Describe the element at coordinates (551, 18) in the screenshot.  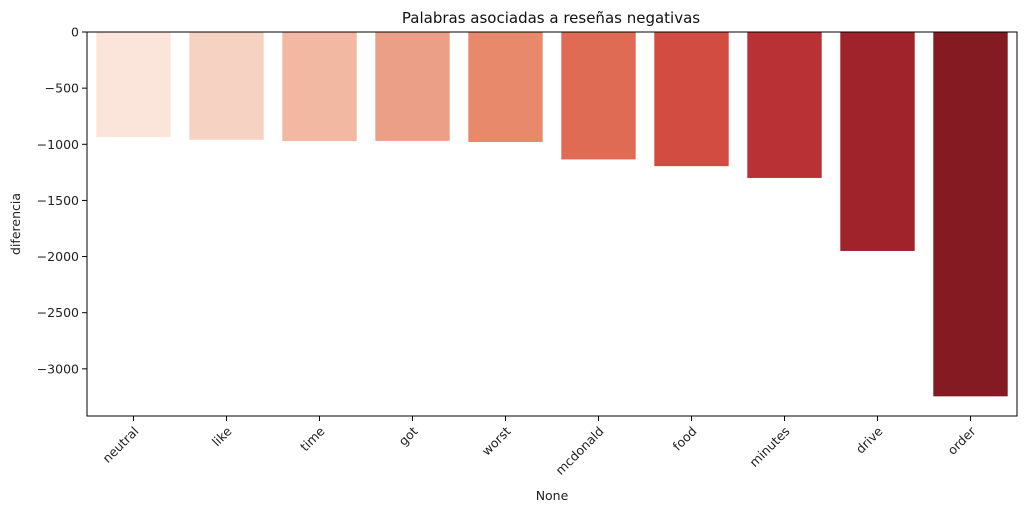
I see `chart-title: Palabras asociadas a reseñas negativas` at that location.